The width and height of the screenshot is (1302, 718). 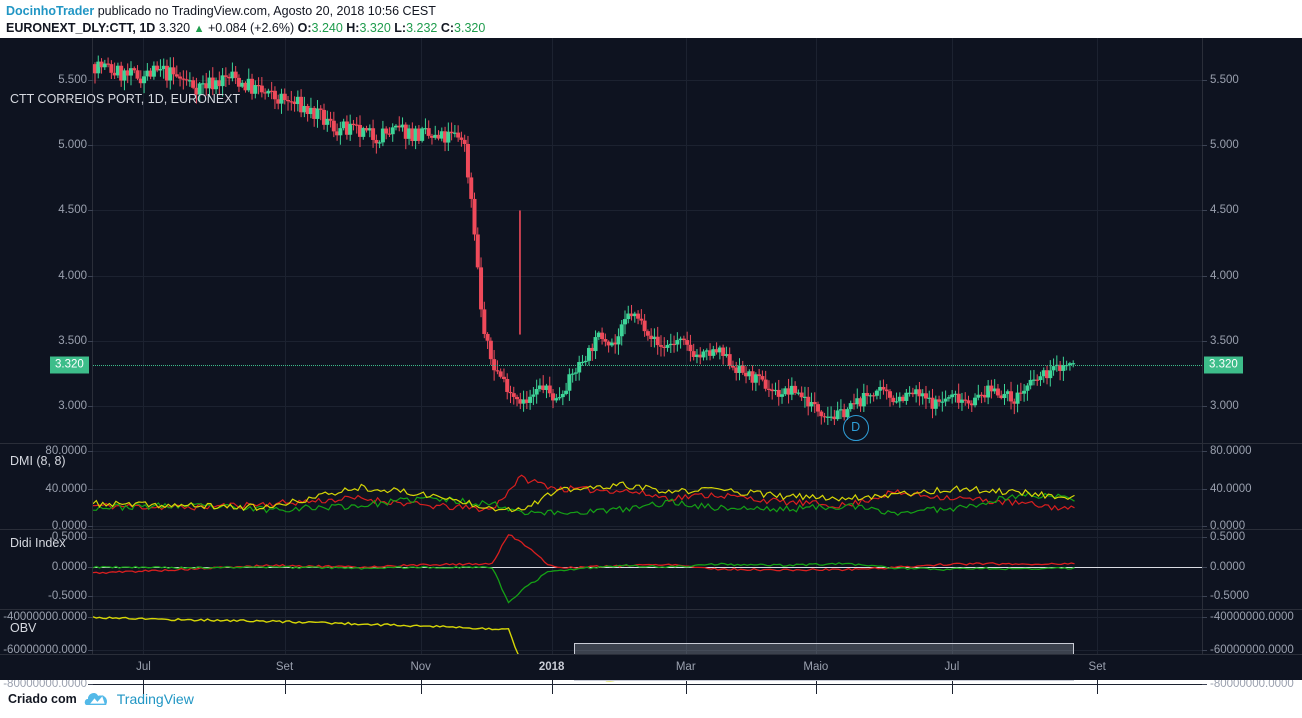 What do you see at coordinates (155, 699) in the screenshot?
I see `tradingview-brand-link: TradingView` at bounding box center [155, 699].